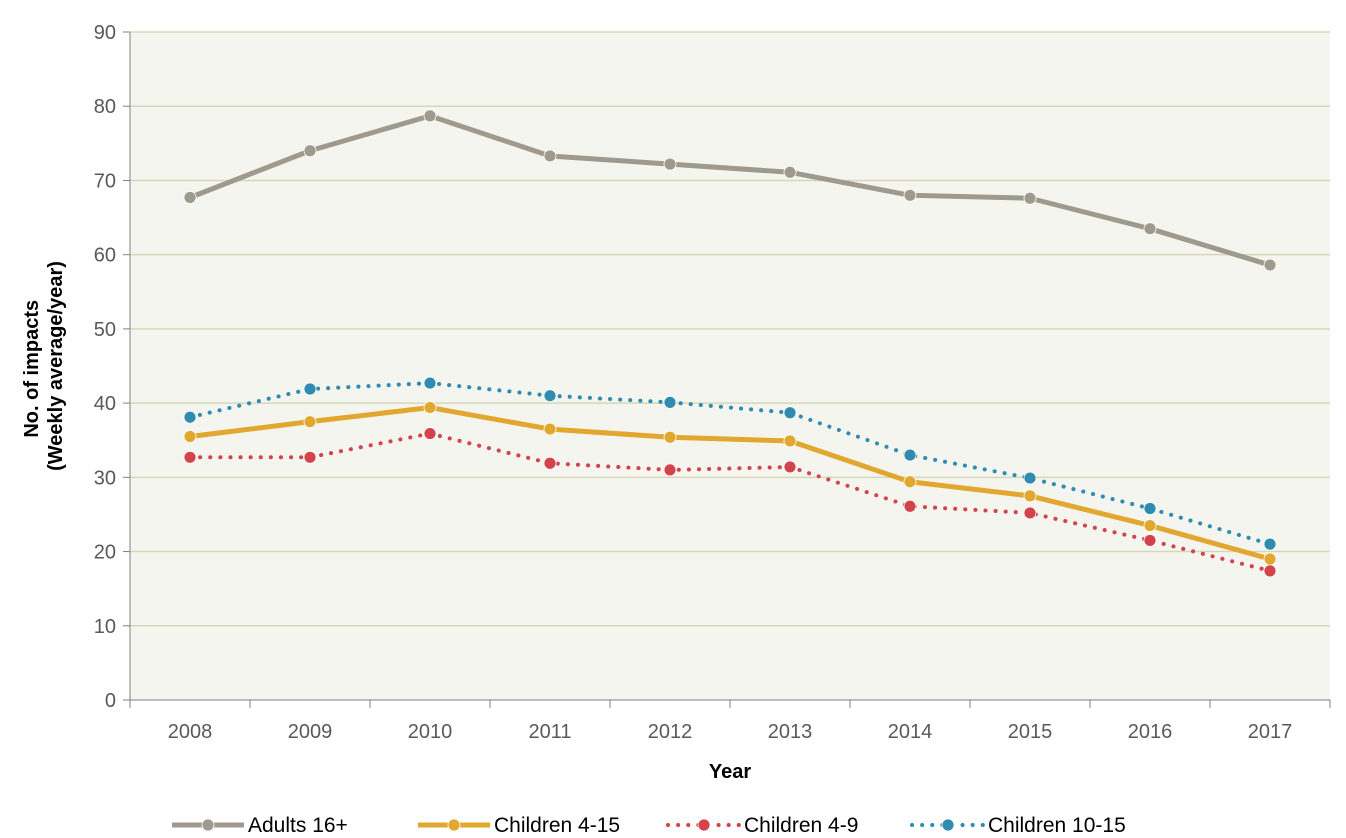 The height and width of the screenshot is (838, 1346). Describe the element at coordinates (105, 256) in the screenshot. I see `y-tick-label: 60` at that location.